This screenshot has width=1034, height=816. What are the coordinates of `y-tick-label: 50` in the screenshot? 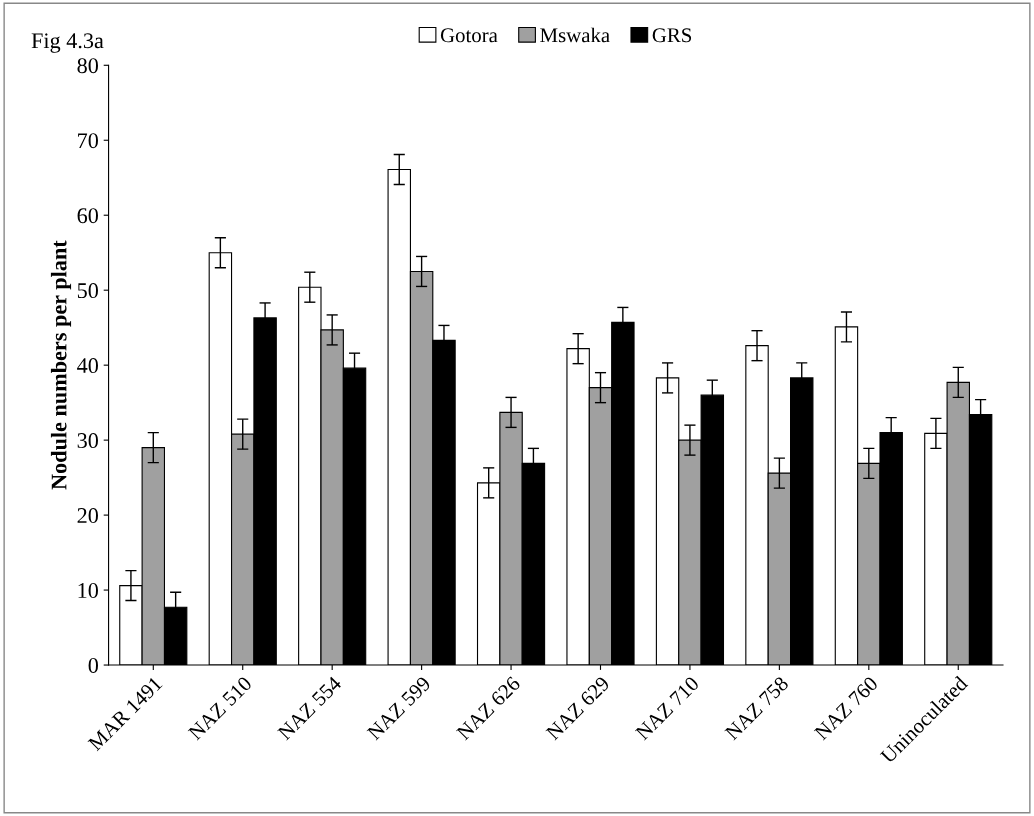 It's located at (87, 291).